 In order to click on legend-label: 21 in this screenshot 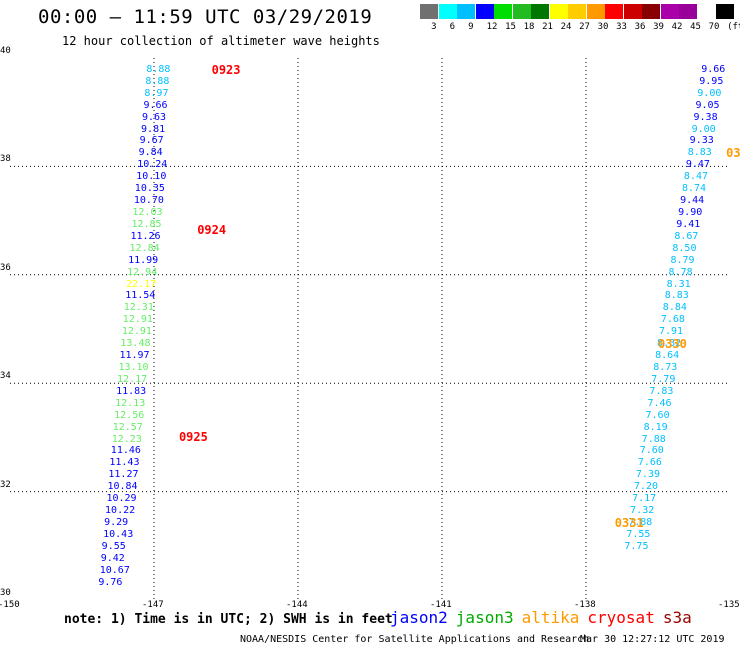, I will do `click(547, 27)`.